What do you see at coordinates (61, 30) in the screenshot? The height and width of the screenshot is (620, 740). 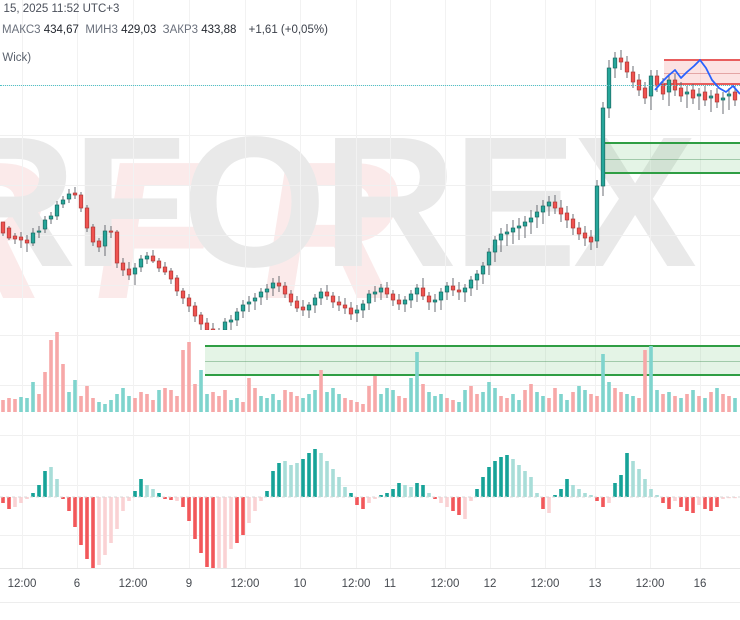 I see `high-value: 434,67` at bounding box center [61, 30].